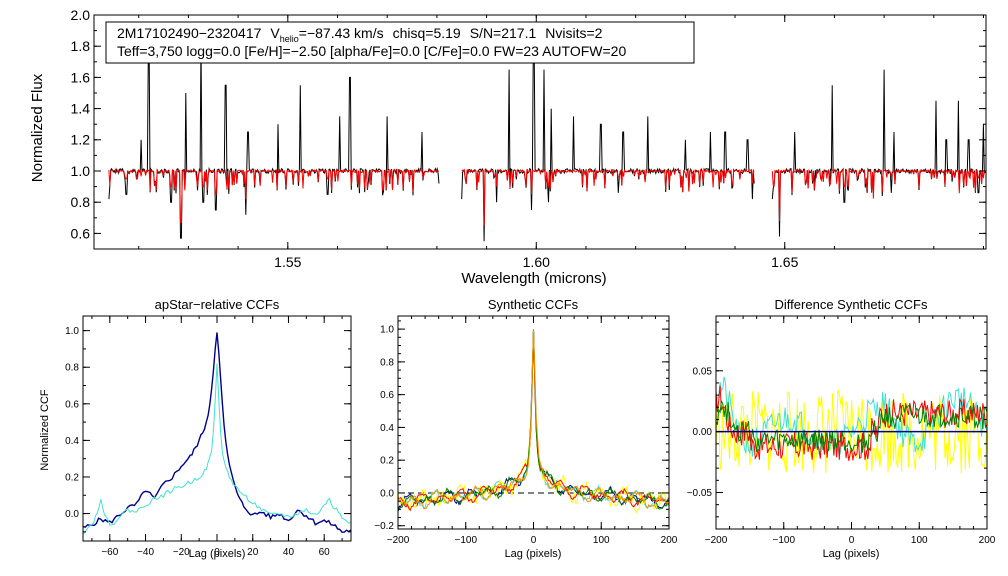 The width and height of the screenshot is (1008, 576). I want to click on difference-ccf-title: Difference Synthetic CCFs, so click(851, 304).